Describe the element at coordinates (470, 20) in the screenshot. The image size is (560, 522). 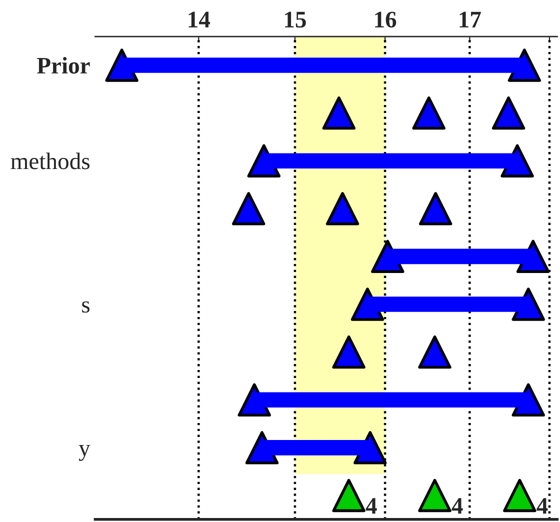
I see `x-tick-label: 17` at that location.